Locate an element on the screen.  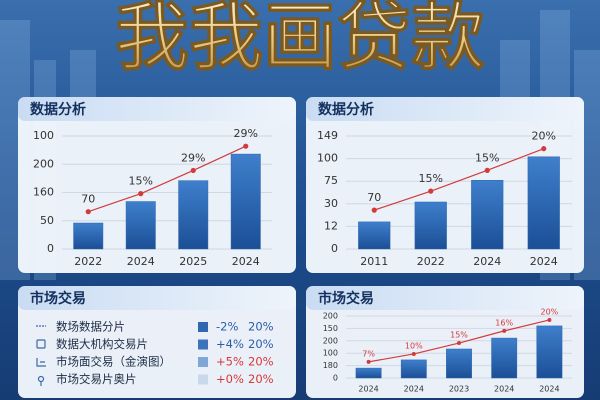
point-label: 7% is located at coordinates (368, 353).